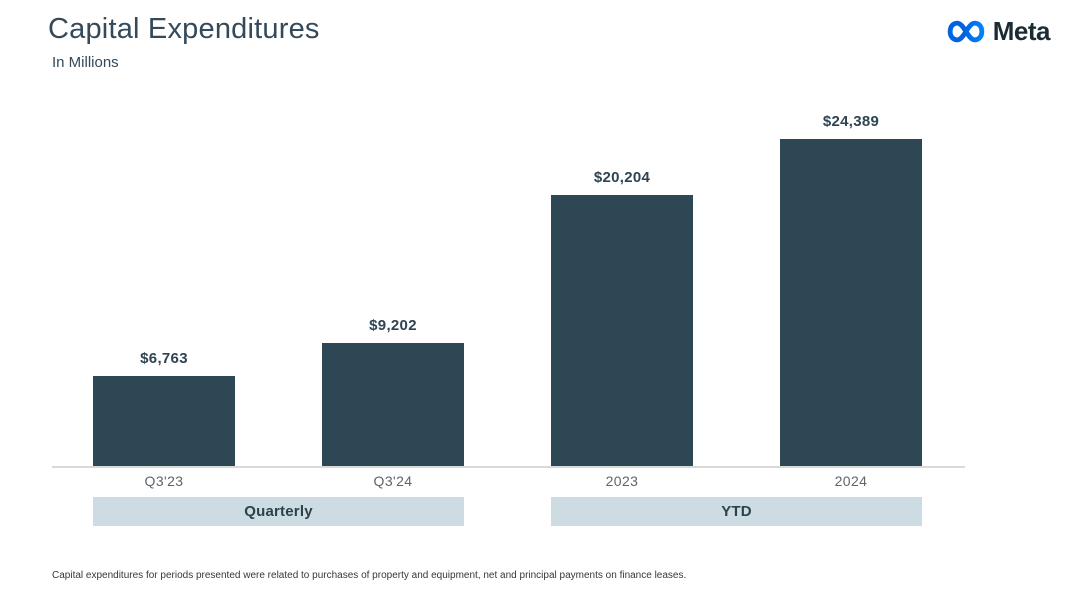 This screenshot has height=593, width=1080. What do you see at coordinates (85, 62) in the screenshot?
I see `page-subtitle: In Millions` at bounding box center [85, 62].